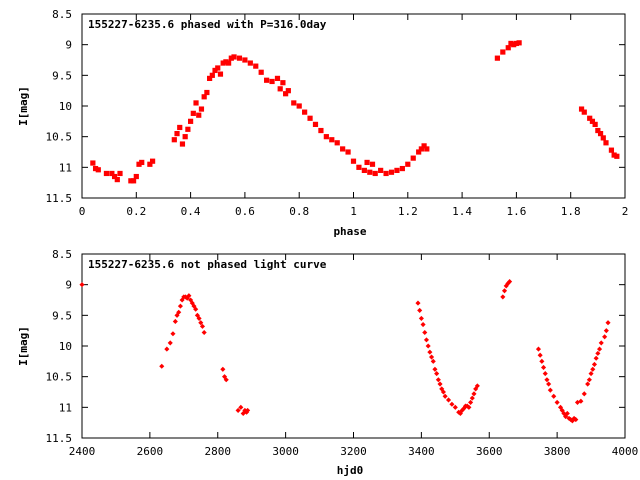 The height and width of the screenshot is (480, 640). Describe the element at coordinates (191, 211) in the screenshot. I see `phased-x-tick-label: 0.4` at that location.